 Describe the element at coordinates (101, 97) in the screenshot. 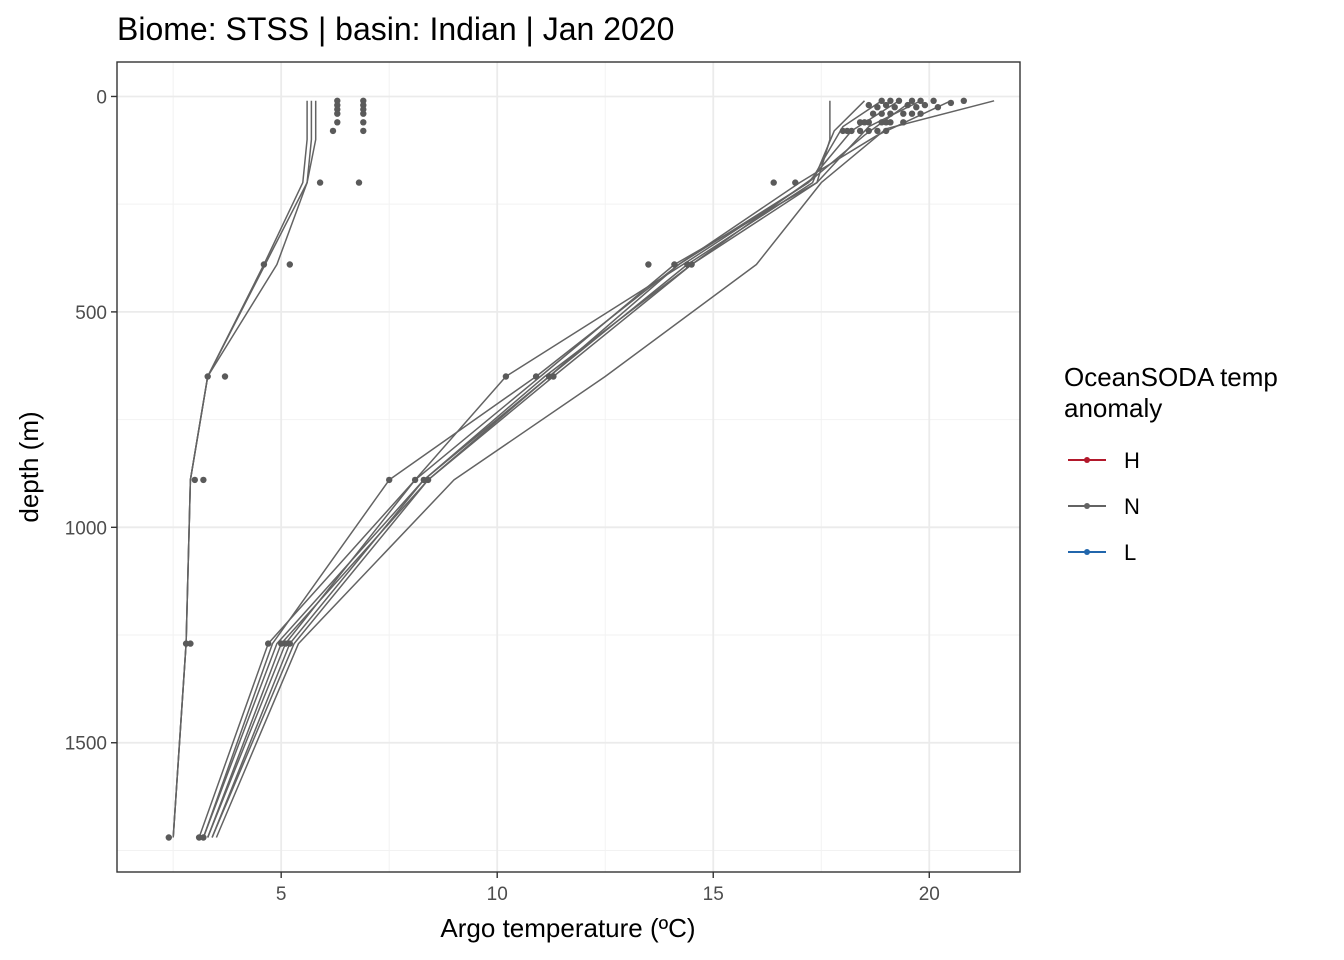

I see `y-tick-label: 0` at that location.